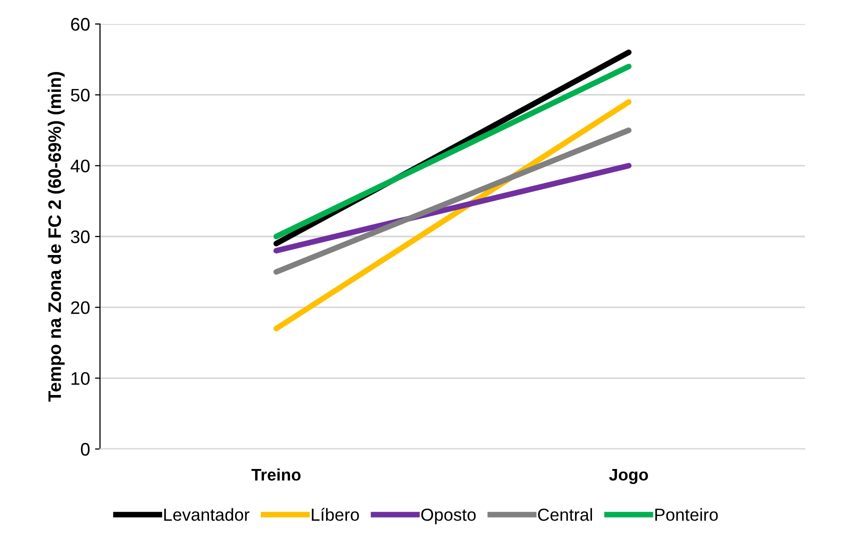 This screenshot has height=543, width=863. What do you see at coordinates (565, 514) in the screenshot?
I see `legend-label: Central` at bounding box center [565, 514].